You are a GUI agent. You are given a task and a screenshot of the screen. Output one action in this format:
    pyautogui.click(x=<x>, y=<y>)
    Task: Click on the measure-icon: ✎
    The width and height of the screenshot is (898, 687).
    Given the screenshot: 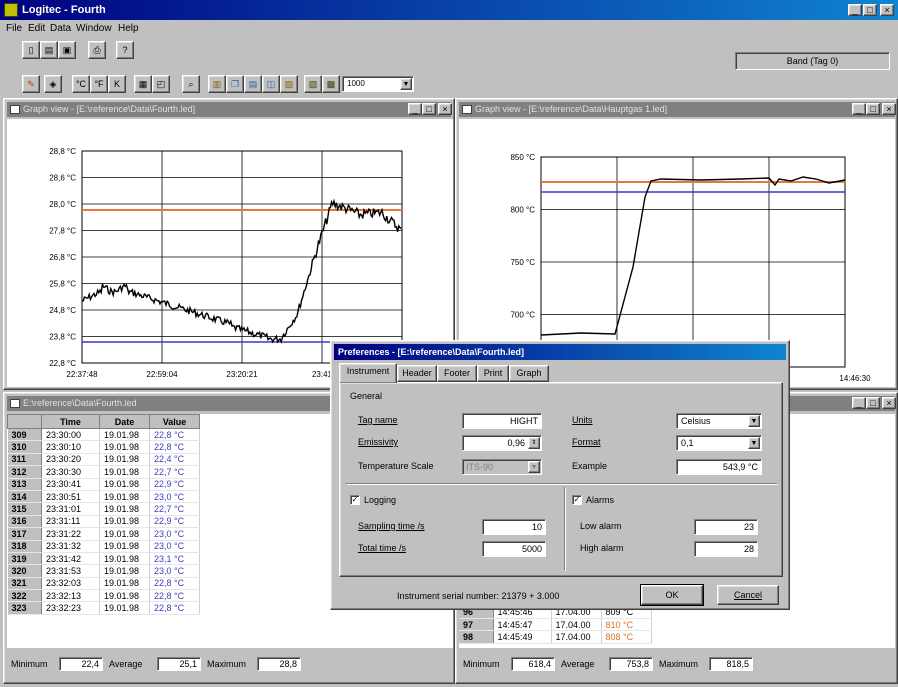 What is the action you would take?
    pyautogui.click(x=31, y=84)
    